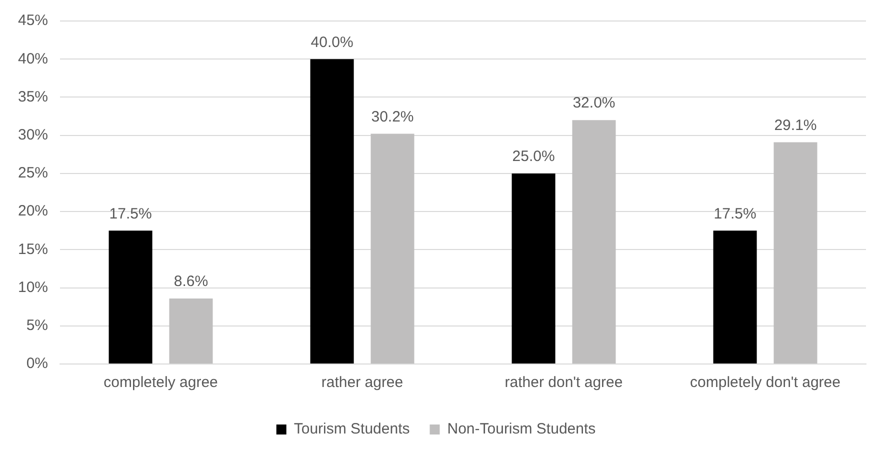  I want to click on legend-label: Tourism Students, so click(352, 429).